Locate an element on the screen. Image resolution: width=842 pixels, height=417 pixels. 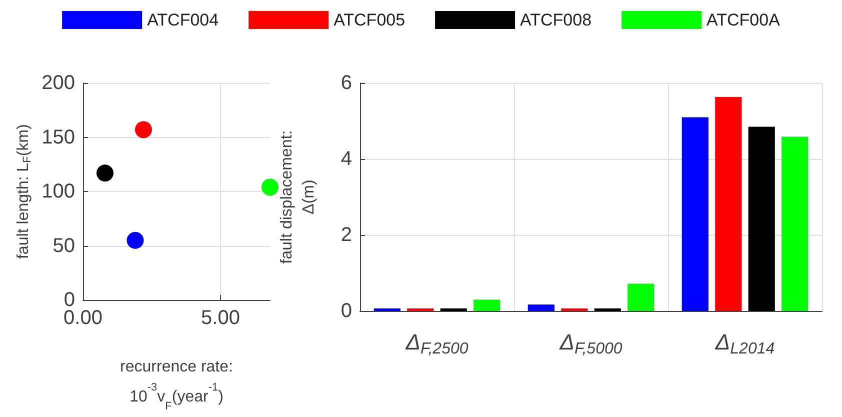
y-tick-label: 0 is located at coordinates (346, 311).